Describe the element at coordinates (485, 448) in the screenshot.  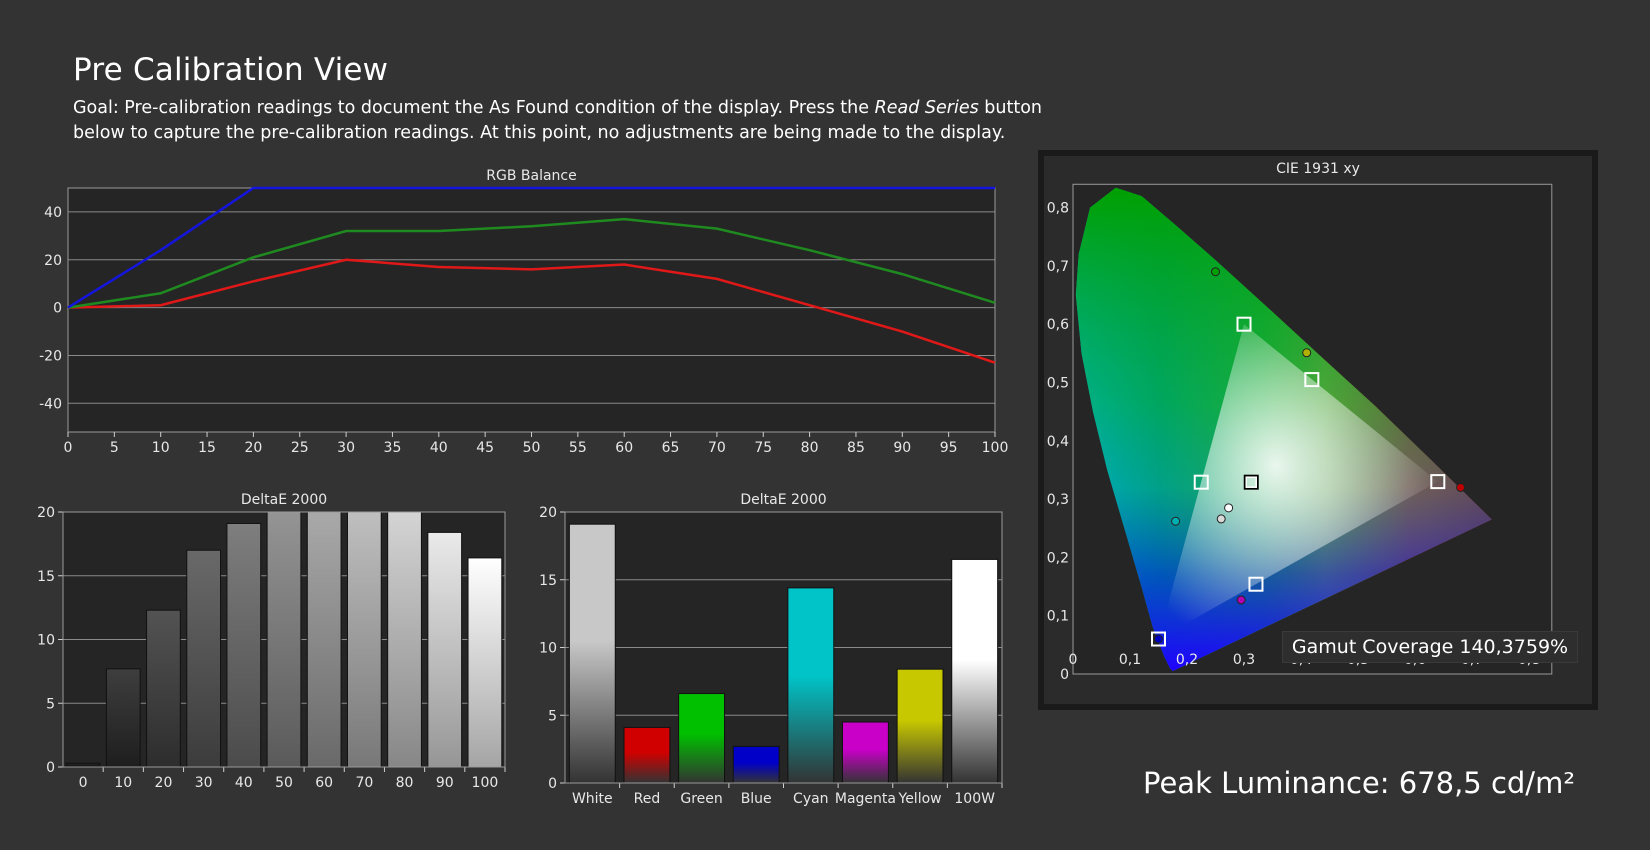
I see `x-tick-label: 45` at that location.